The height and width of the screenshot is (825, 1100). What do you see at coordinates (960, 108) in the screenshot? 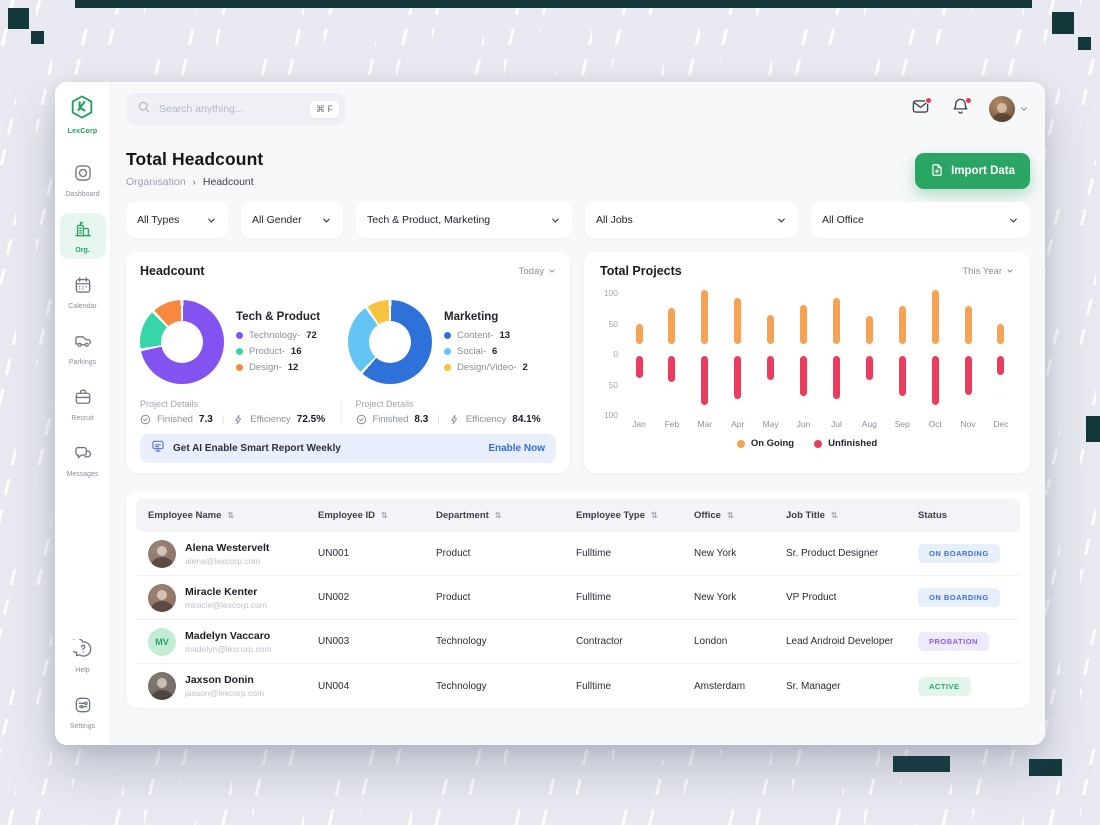
I see `notifications-button` at bounding box center [960, 108].